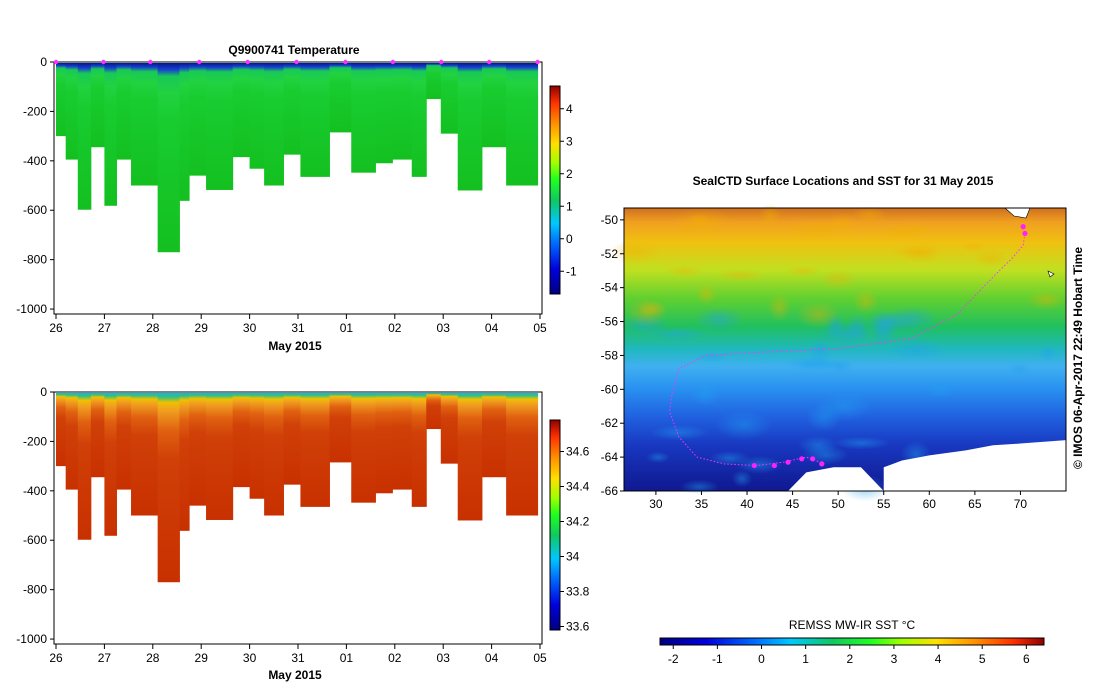 This screenshot has width=1099, height=700. I want to click on temperature-profile-markers, so click(296, 62).